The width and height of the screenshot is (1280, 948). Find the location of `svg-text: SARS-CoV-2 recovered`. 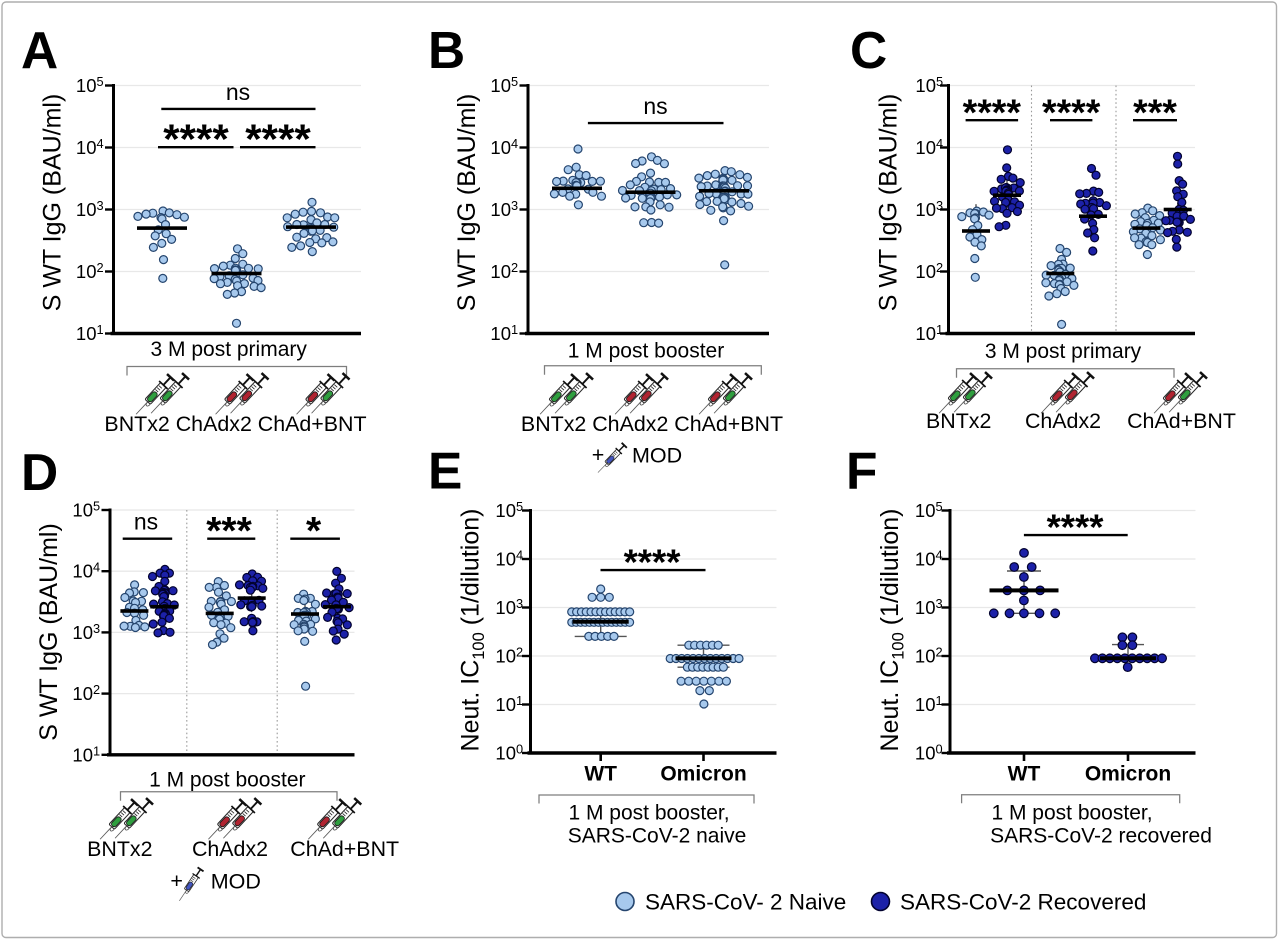

svg-text: SARS-CoV-2 recovered is located at coordinates (1101, 836).